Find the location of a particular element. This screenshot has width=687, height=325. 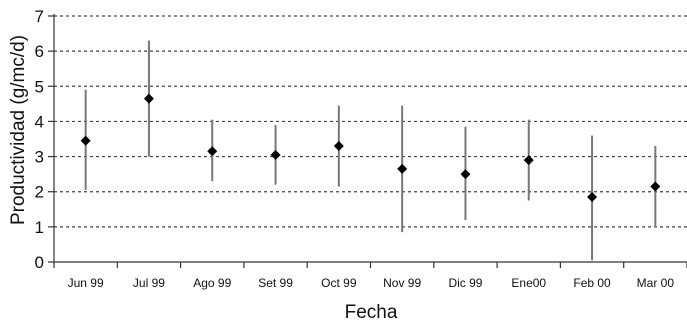

y-tick-label: 7 is located at coordinates (39, 16).